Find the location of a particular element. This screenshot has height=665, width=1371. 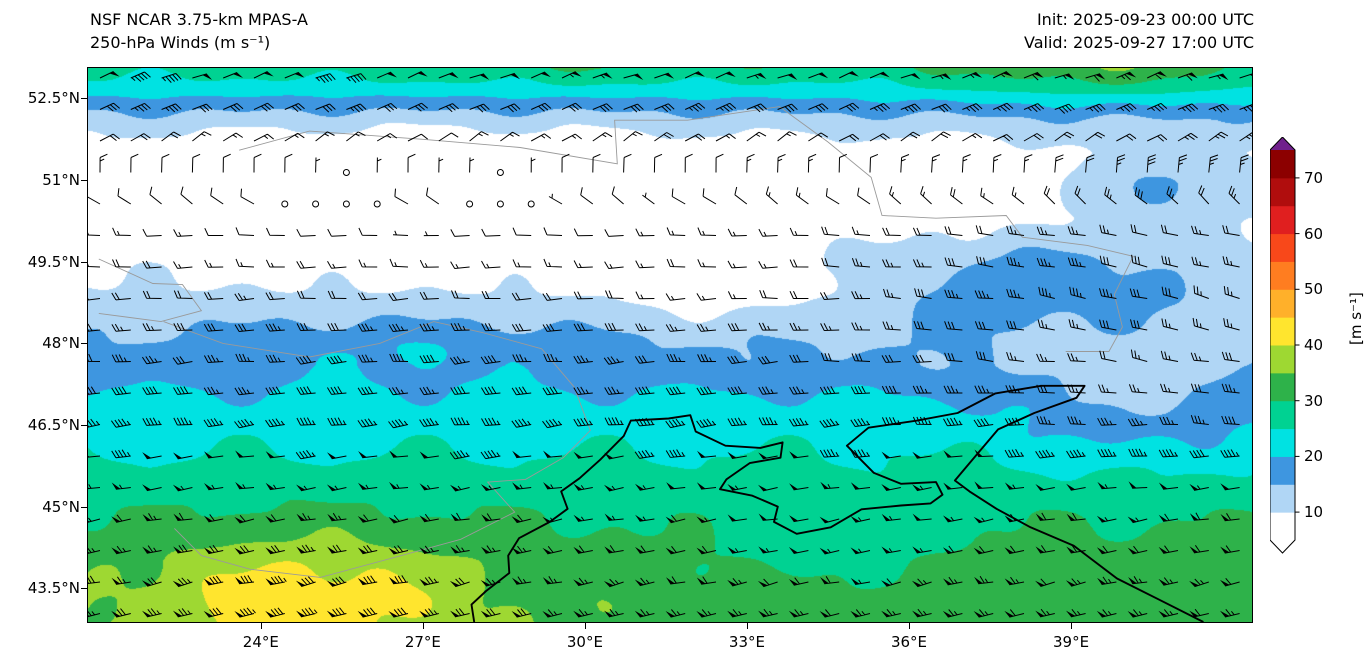

calm-wind-circles is located at coordinates (408, 188).